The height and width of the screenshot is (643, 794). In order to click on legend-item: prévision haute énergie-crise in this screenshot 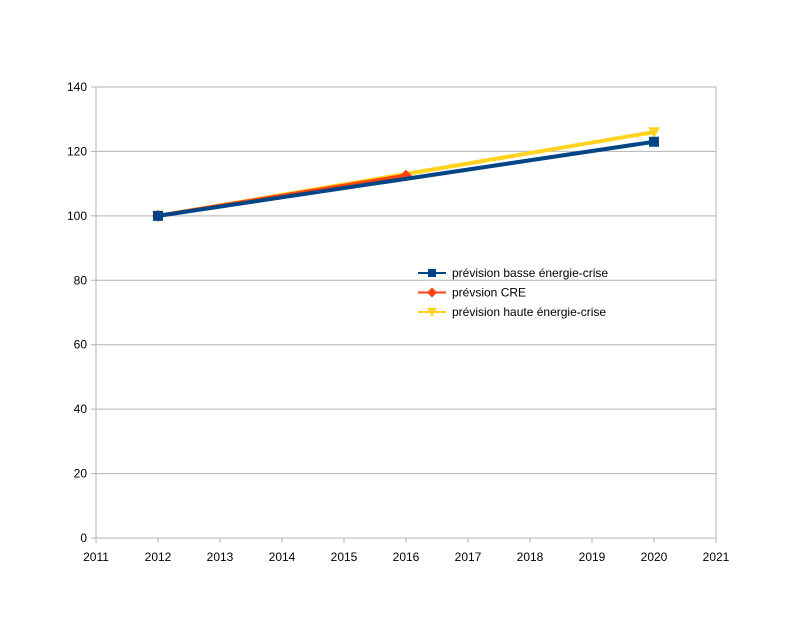, I will do `click(512, 312)`.